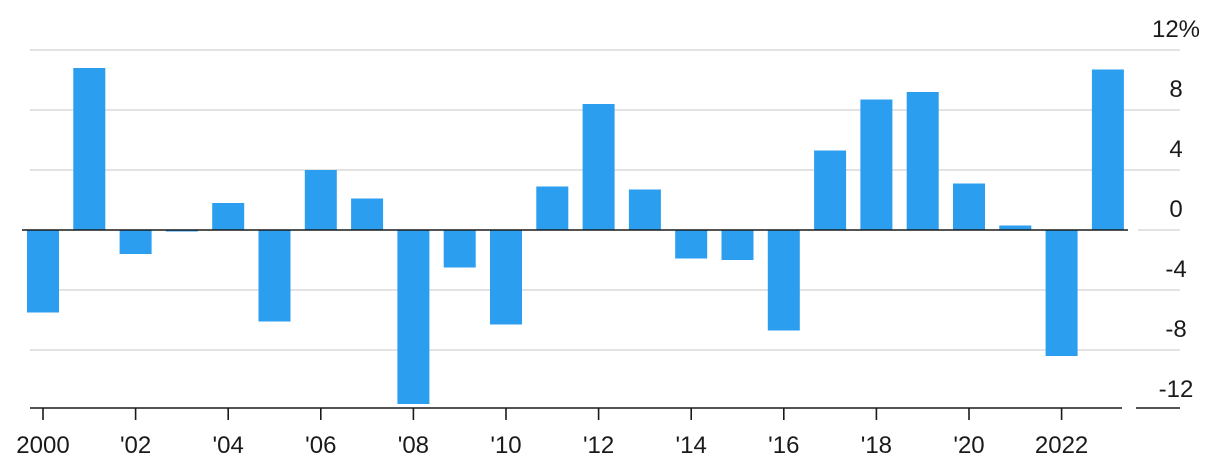 This screenshot has width=1211, height=459. What do you see at coordinates (42, 445) in the screenshot?
I see `x-tick-label: 2000` at bounding box center [42, 445].